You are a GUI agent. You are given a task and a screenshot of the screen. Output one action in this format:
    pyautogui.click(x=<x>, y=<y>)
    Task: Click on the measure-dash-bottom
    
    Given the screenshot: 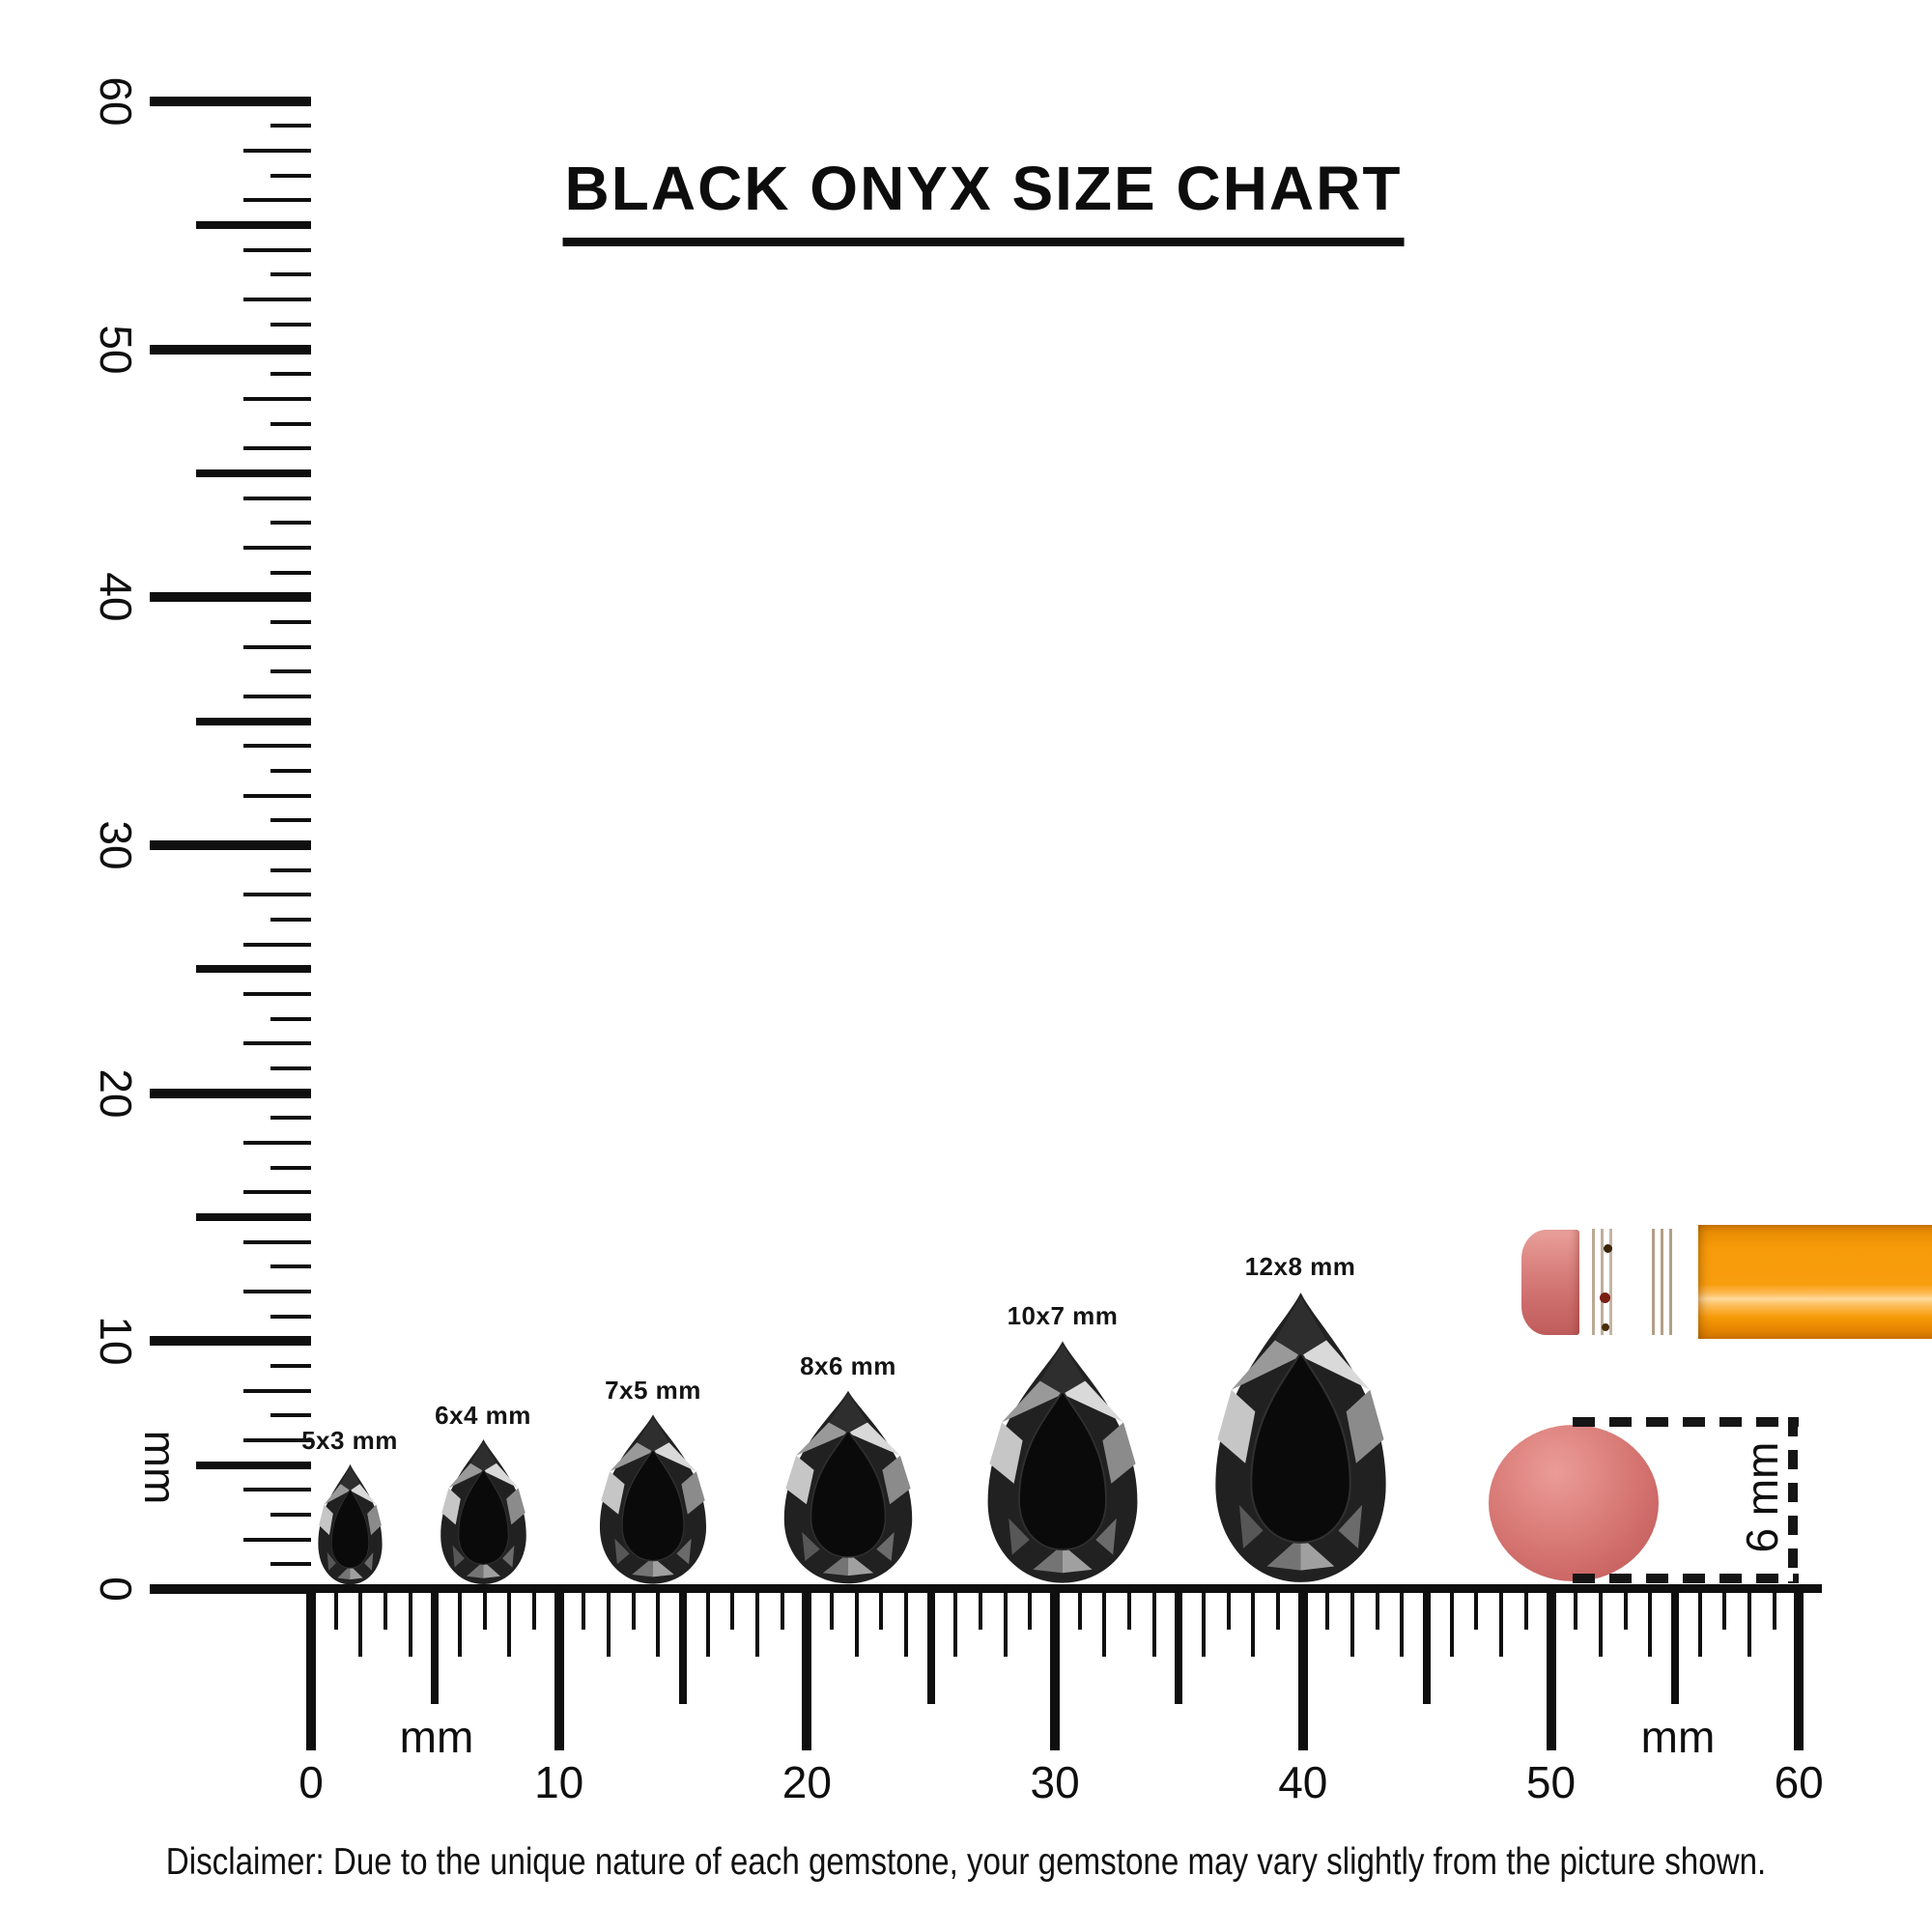 What is the action you would take?
    pyautogui.click(x=1686, y=1578)
    